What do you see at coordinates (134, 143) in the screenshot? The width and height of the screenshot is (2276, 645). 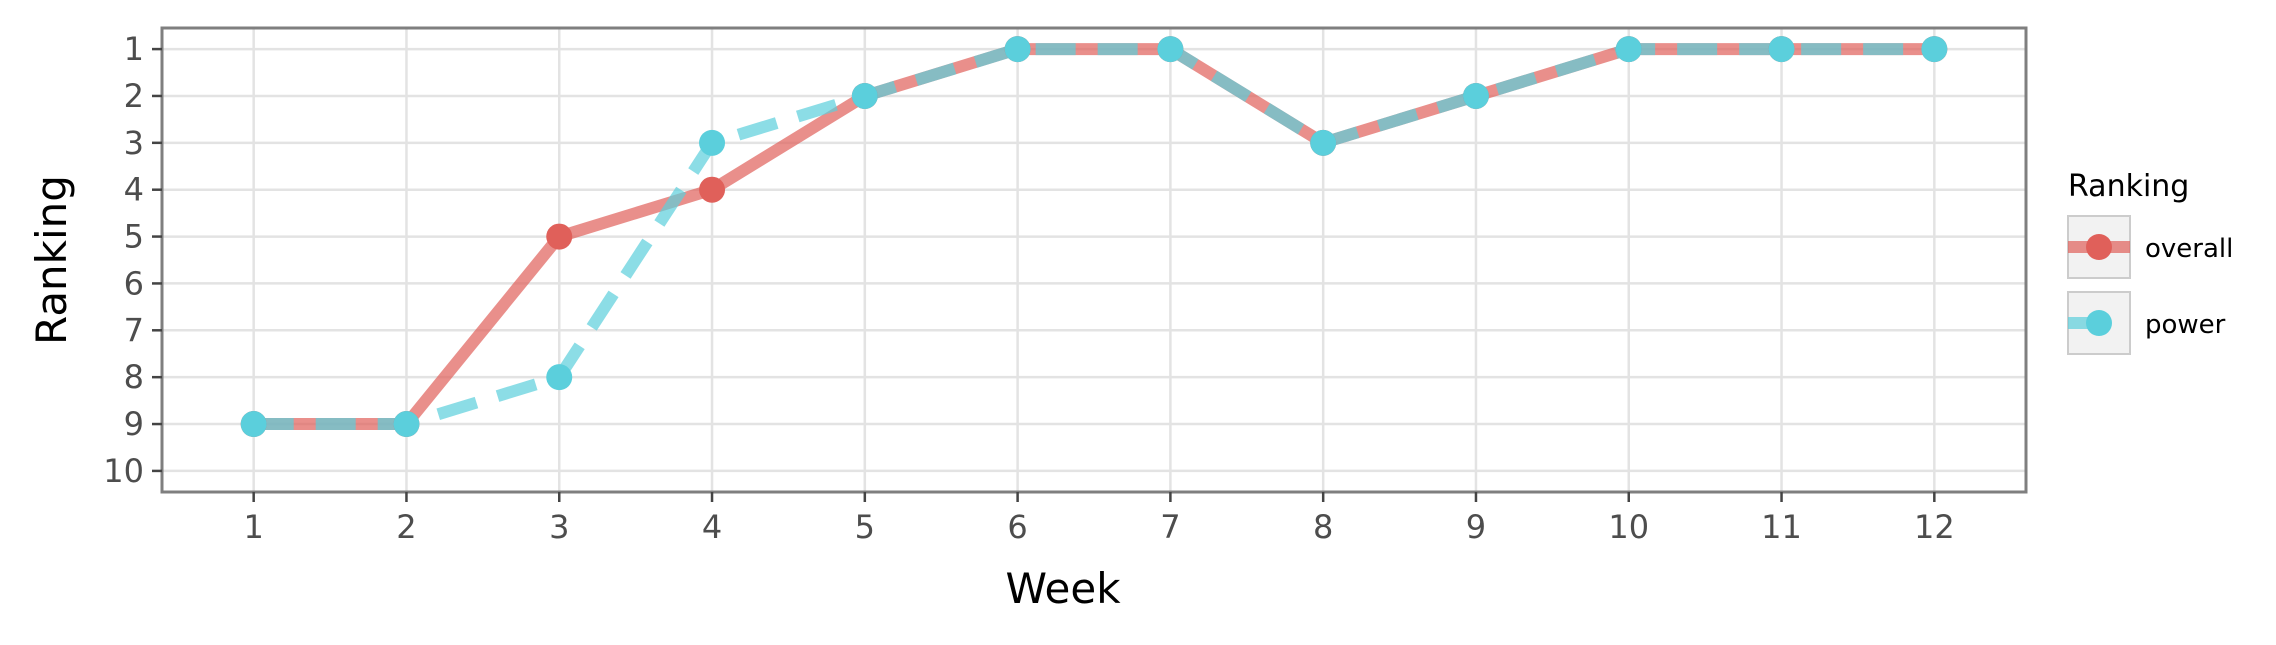 I see `y-tick-label: 3` at bounding box center [134, 143].